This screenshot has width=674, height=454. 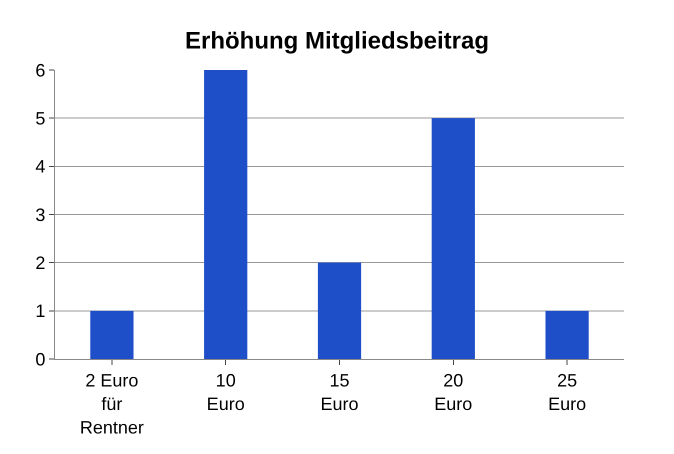 I want to click on y-tick-label: 3, so click(x=40, y=214).